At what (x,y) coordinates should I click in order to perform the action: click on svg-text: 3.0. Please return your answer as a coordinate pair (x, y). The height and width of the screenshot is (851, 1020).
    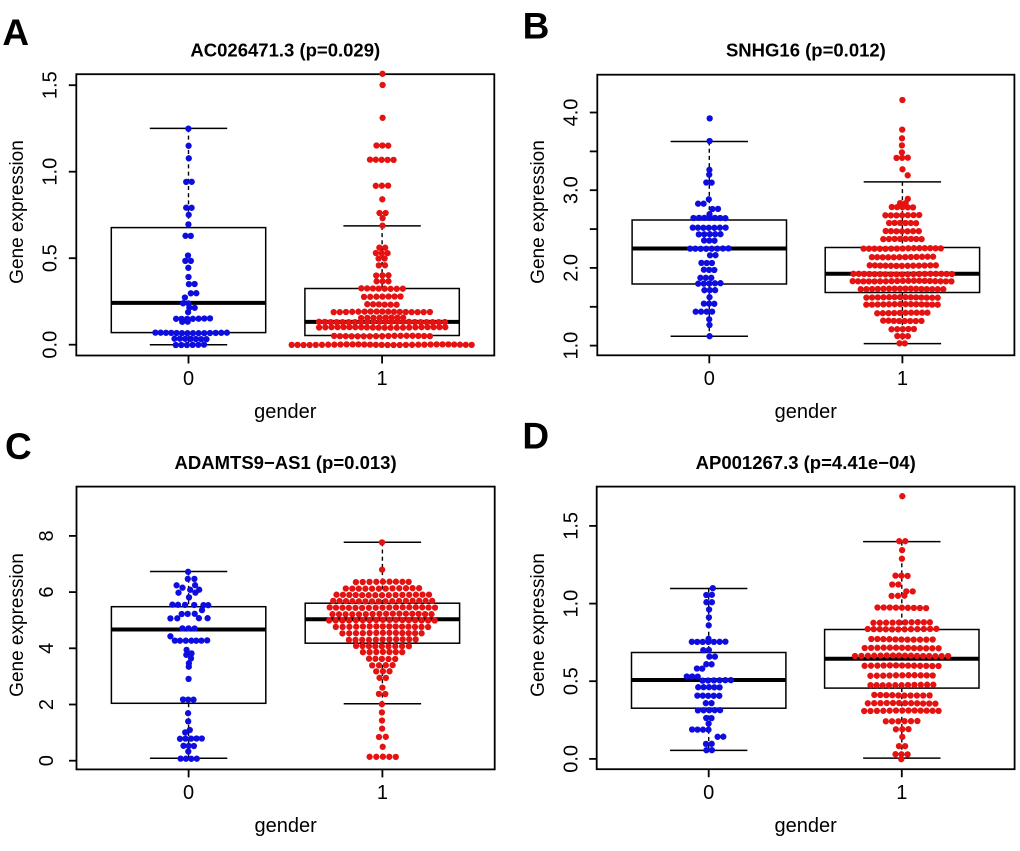
    Looking at the image, I should click on (571, 190).